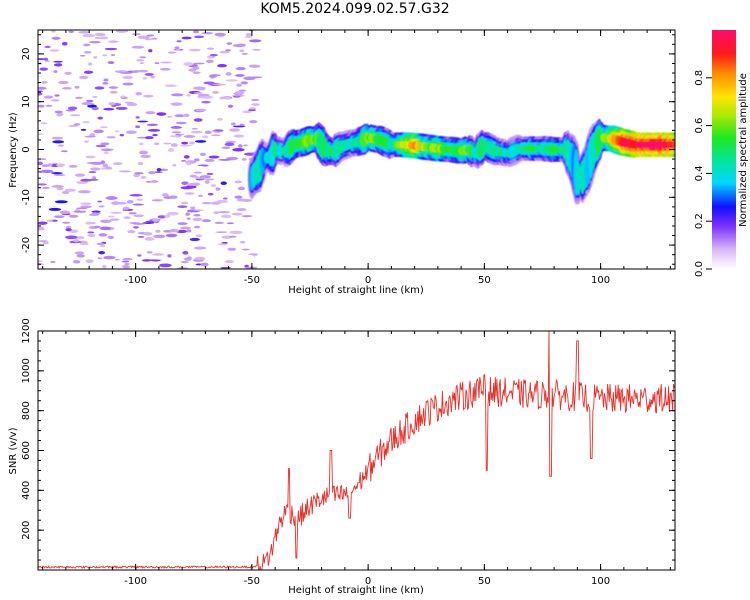 Image resolution: width=750 pixels, height=600 pixels. What do you see at coordinates (26, 410) in the screenshot?
I see `y-tick-label: 800` at bounding box center [26, 410].